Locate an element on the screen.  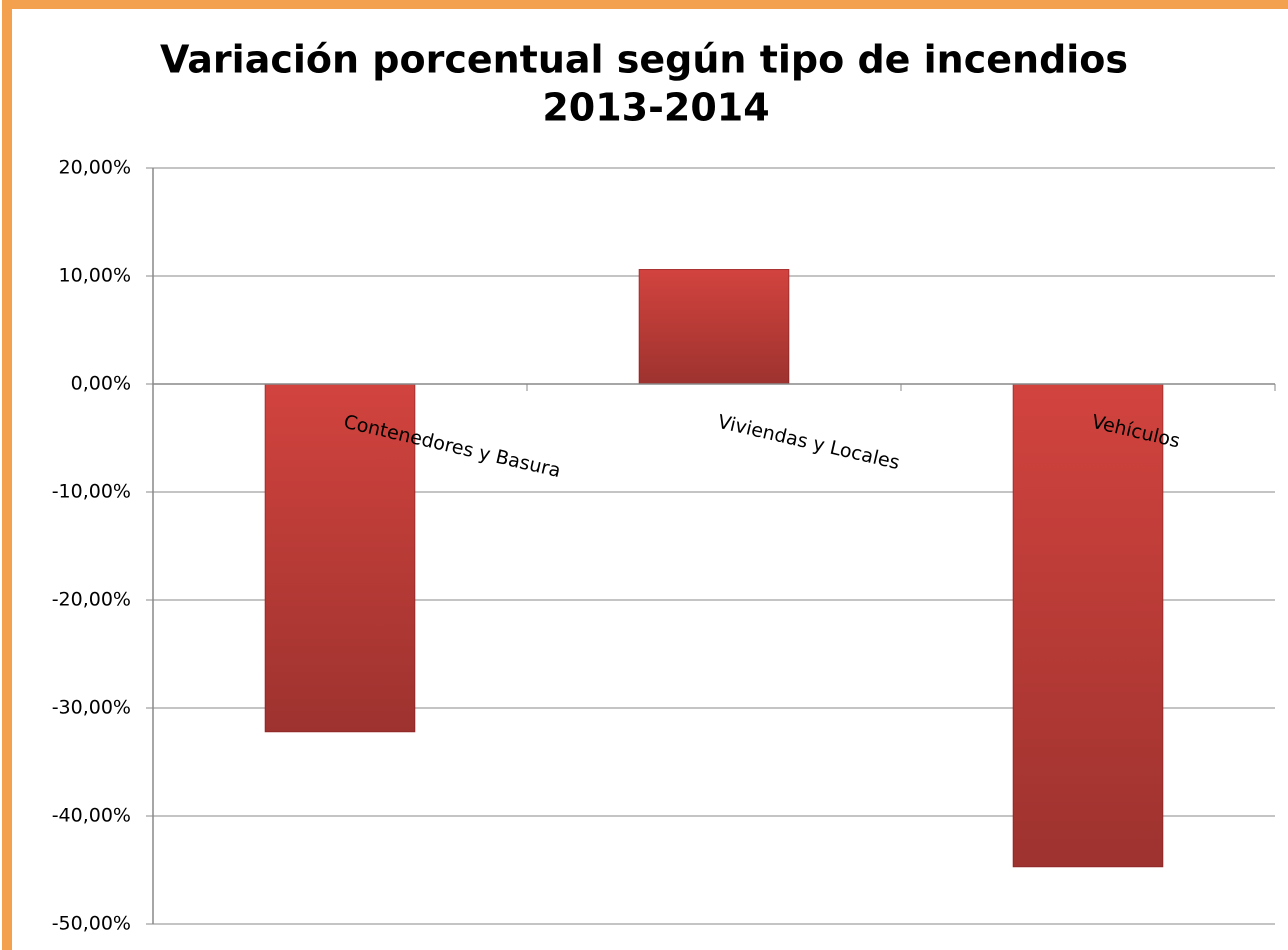
y-tick-label: -40,00% is located at coordinates (91, 816).